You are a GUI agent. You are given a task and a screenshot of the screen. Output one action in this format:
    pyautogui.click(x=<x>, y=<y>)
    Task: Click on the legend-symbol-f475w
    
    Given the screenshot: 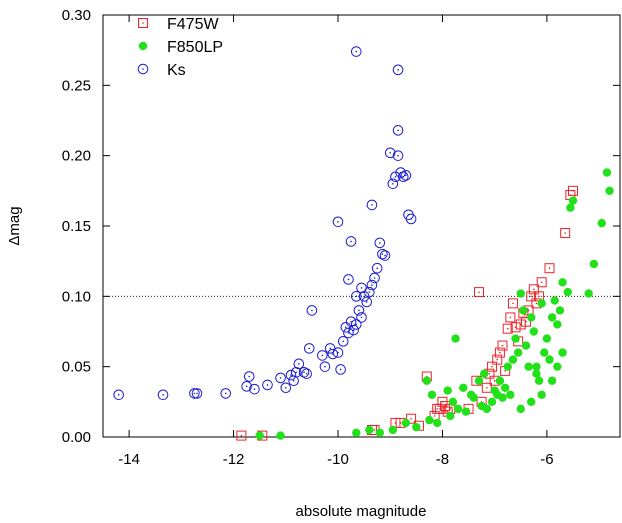 What is the action you would take?
    pyautogui.click(x=143, y=23)
    